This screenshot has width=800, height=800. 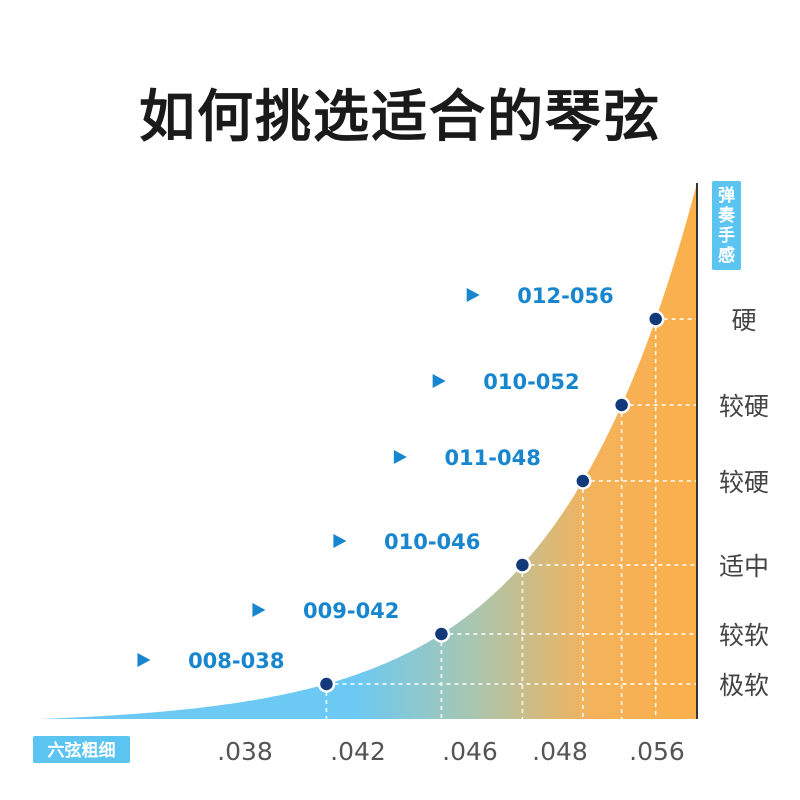 I want to click on y-axis-badge, so click(x=726, y=225).